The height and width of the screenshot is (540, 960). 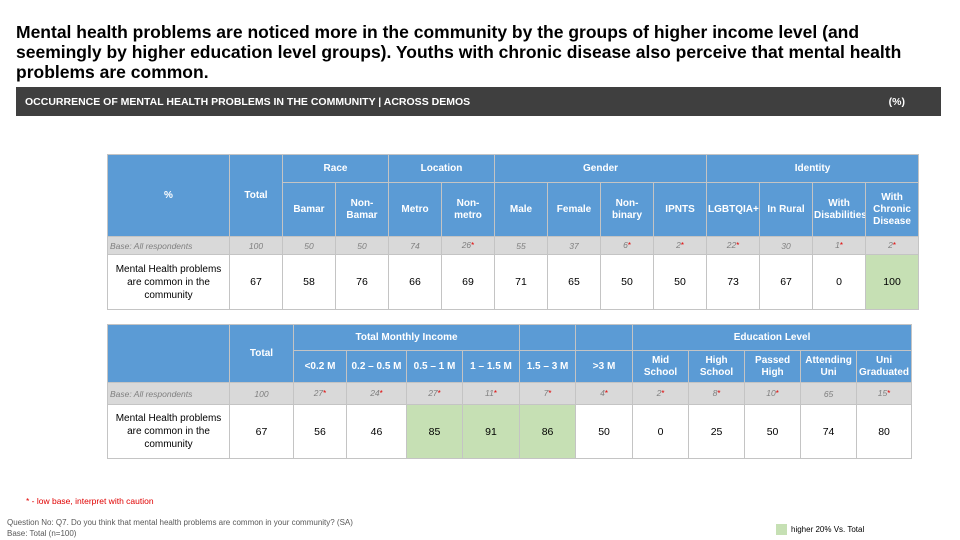 What do you see at coordinates (491, 431) in the screenshot?
I see `value-cell: 91` at bounding box center [491, 431].